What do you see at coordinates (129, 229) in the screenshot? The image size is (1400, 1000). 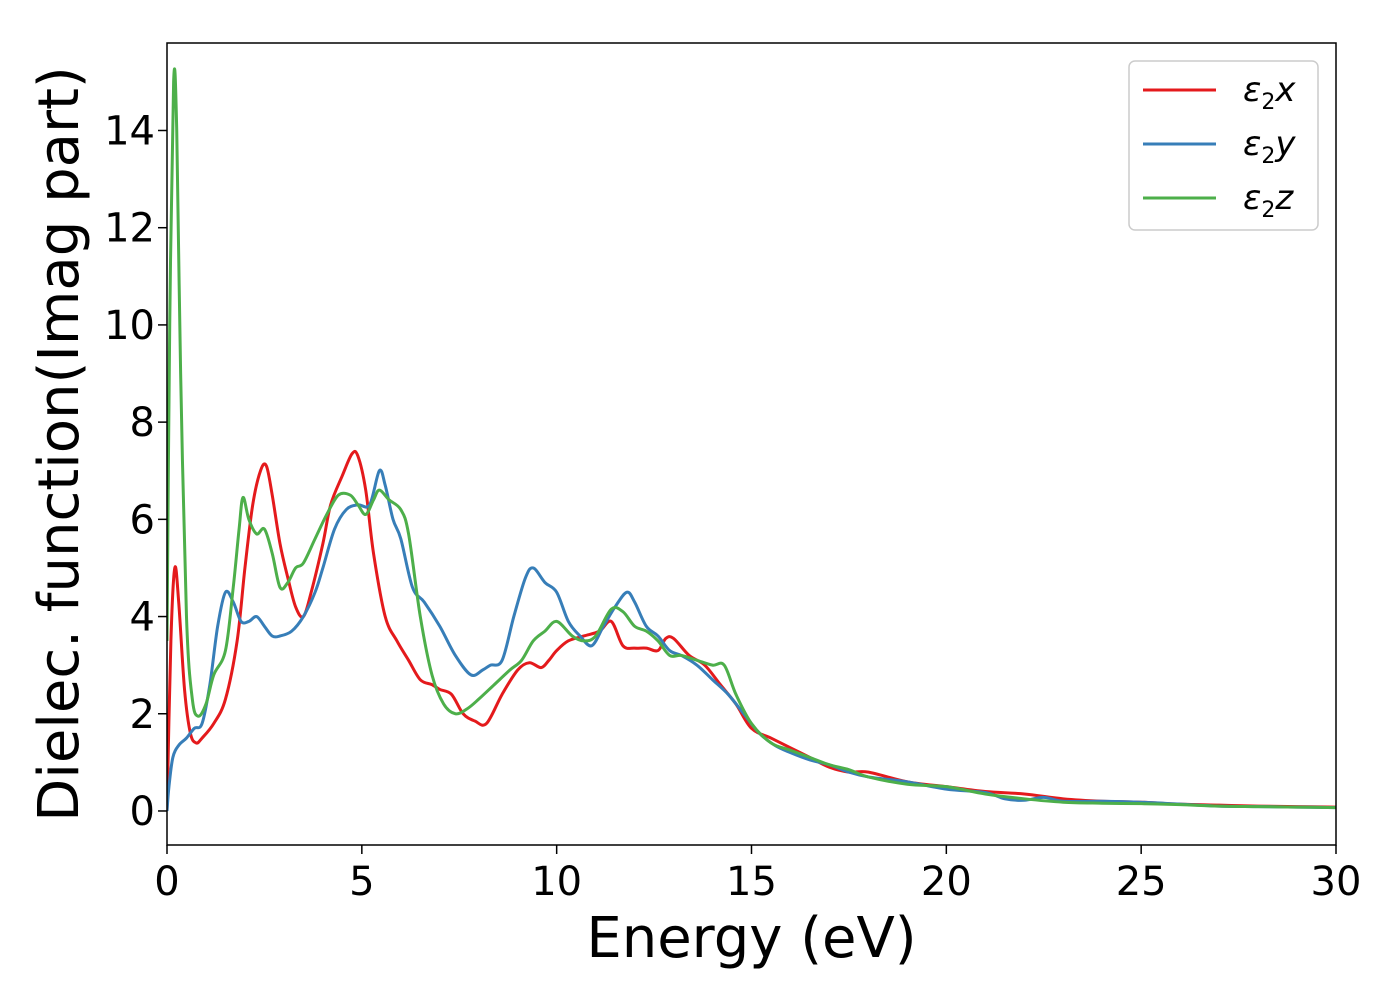 I see `y-tick-label: 12` at bounding box center [129, 229].